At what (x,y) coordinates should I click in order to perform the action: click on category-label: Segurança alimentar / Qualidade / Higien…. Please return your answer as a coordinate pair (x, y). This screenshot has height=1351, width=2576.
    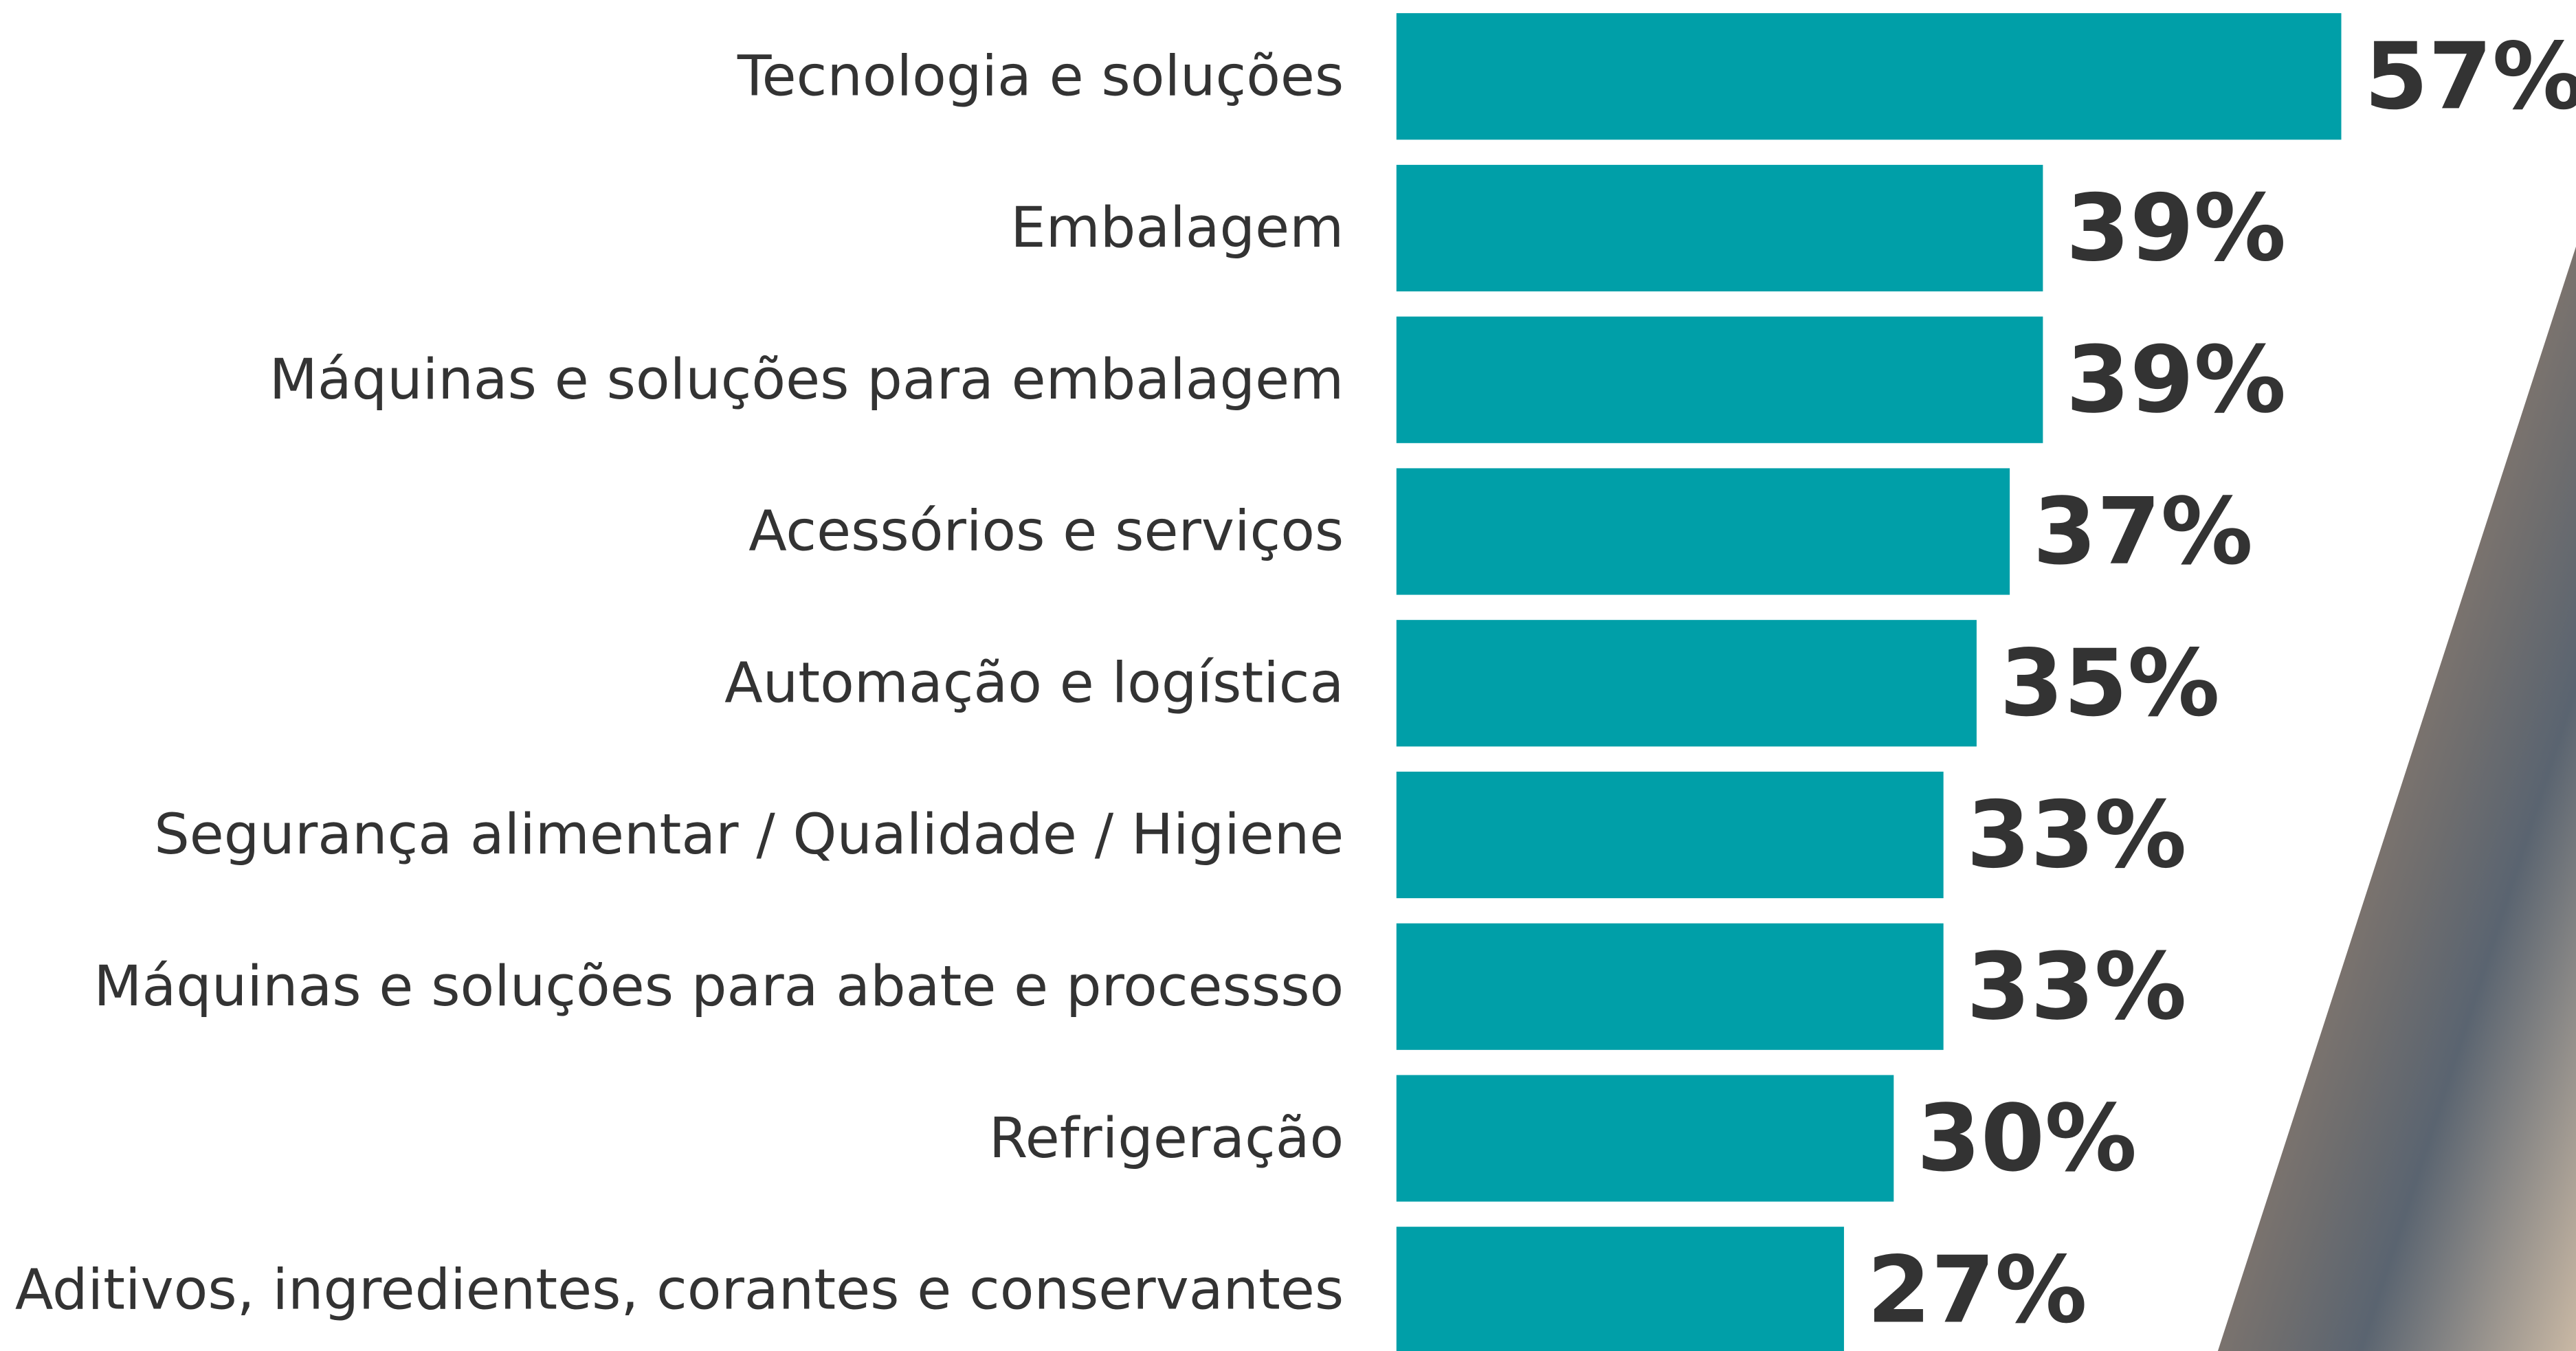
    Looking at the image, I should click on (749, 835).